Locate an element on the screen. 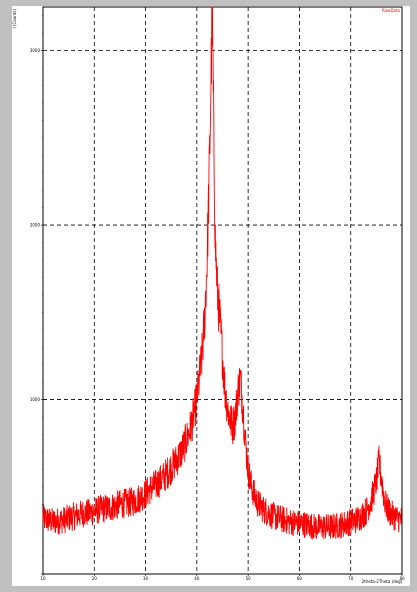  x-tick-label: 30 is located at coordinates (146, 578).